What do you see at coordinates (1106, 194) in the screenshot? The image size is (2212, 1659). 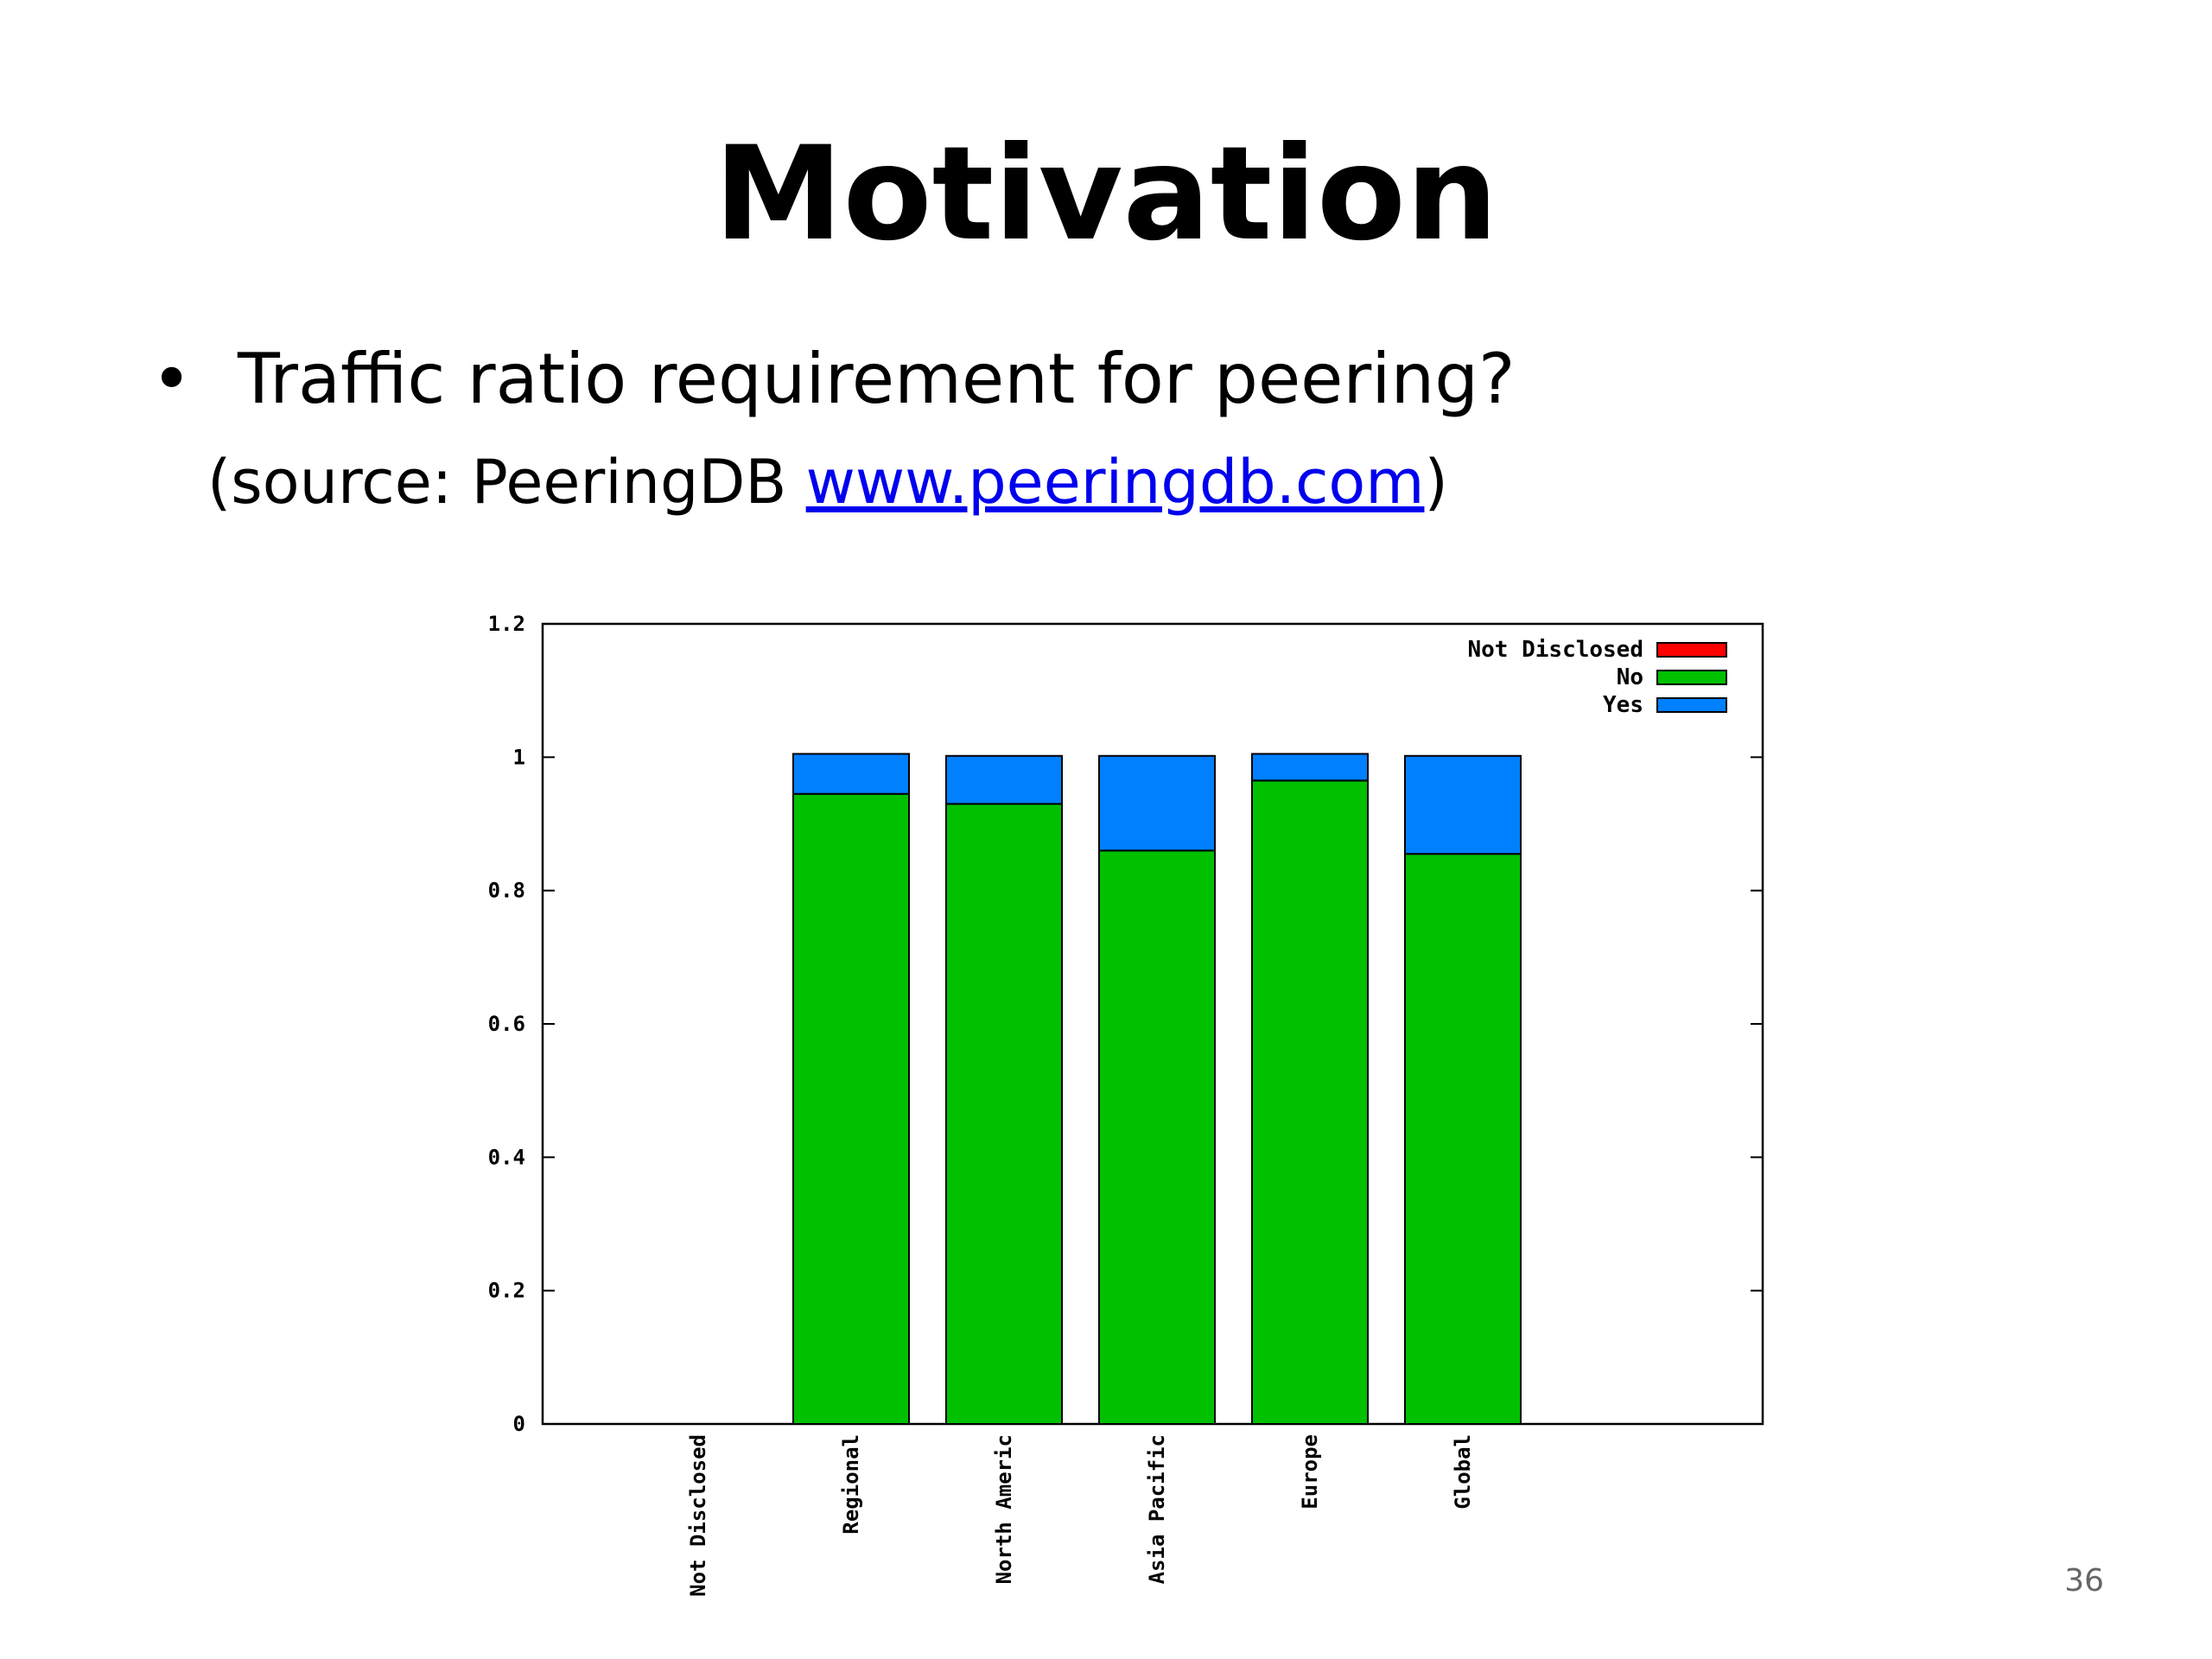 I see `slide-title: Motivation` at bounding box center [1106, 194].